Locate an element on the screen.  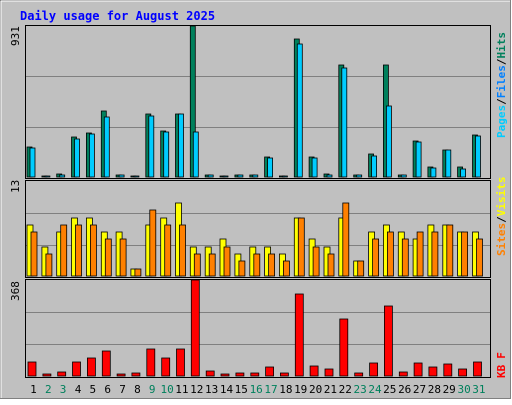
sites-ymax-label: 13 is located at coordinates (15, 186).